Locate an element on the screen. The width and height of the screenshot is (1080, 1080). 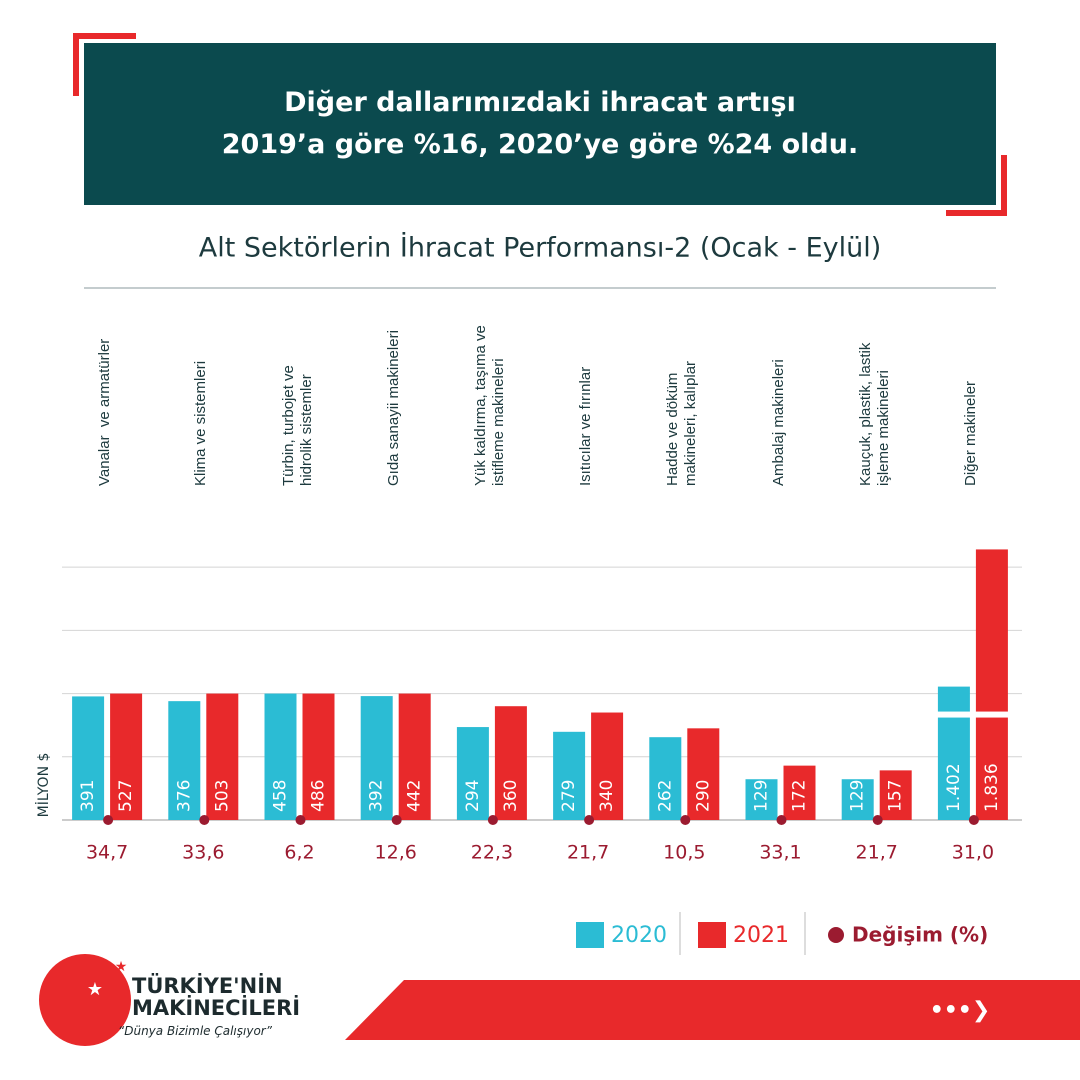
change-label: 33,1 is located at coordinates (780, 853).